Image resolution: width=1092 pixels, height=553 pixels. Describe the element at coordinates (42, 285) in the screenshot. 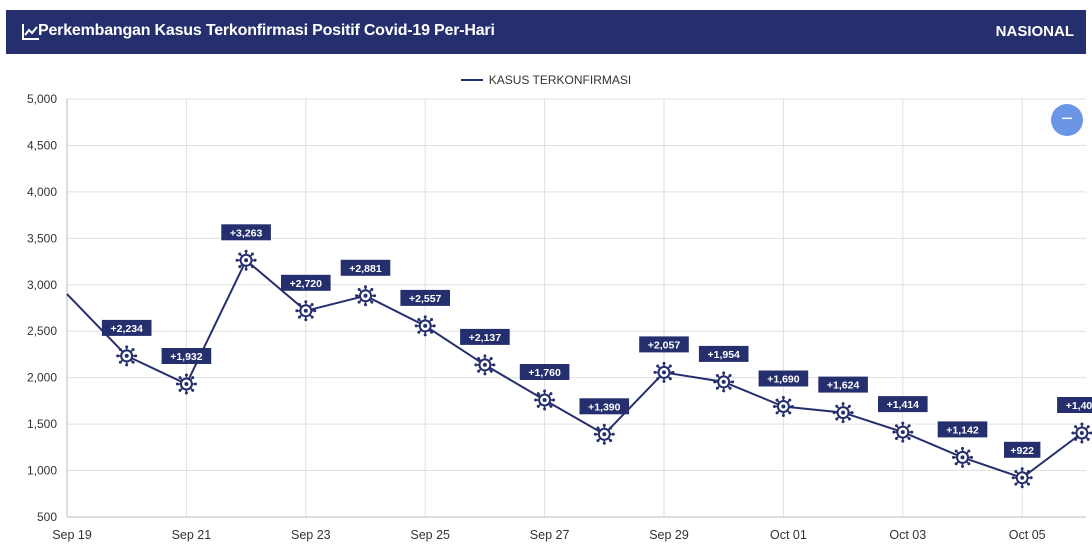

I see `y-tick-label: 3,000` at that location.